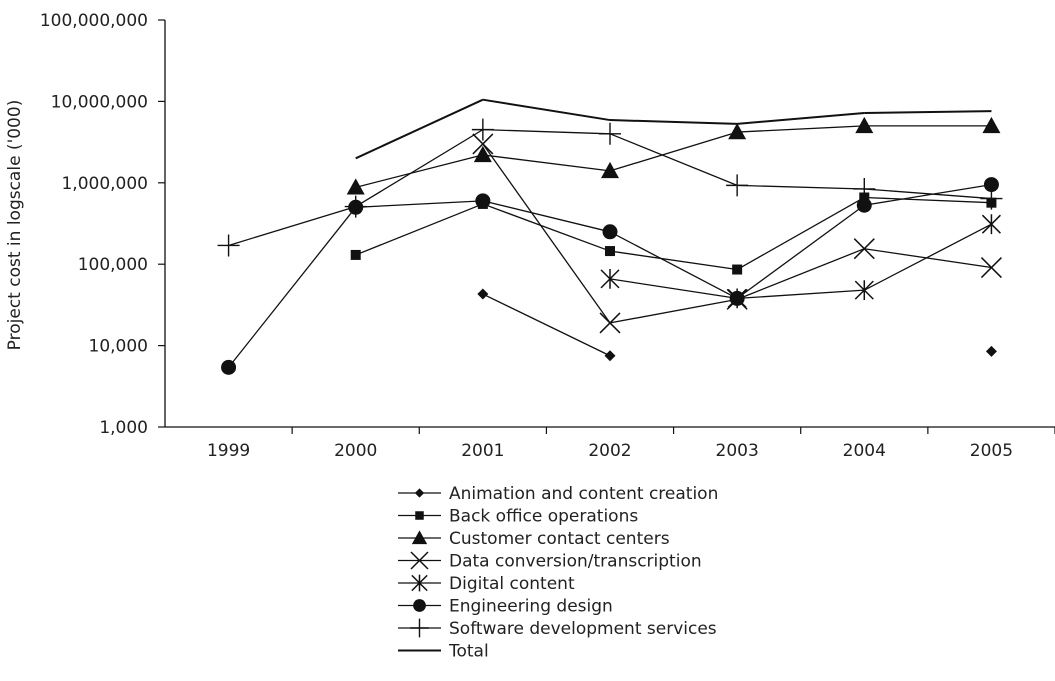 This screenshot has height=681, width=1055. I want to click on legend-label: Total, so click(468, 652).